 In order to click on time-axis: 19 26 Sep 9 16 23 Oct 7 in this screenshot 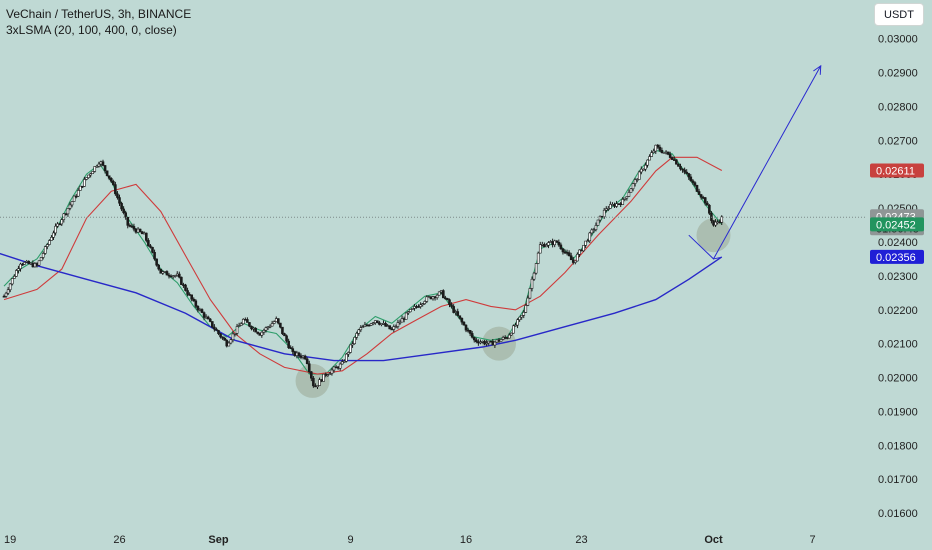, I will do `click(410, 540)`.